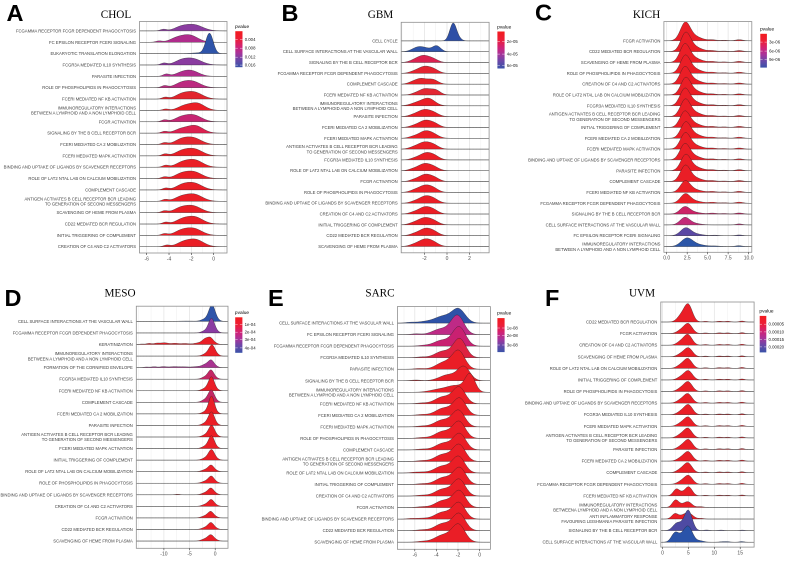  What do you see at coordinates (777, 331) in the screenshot?
I see `svg-text: 0.00010` at bounding box center [777, 331].